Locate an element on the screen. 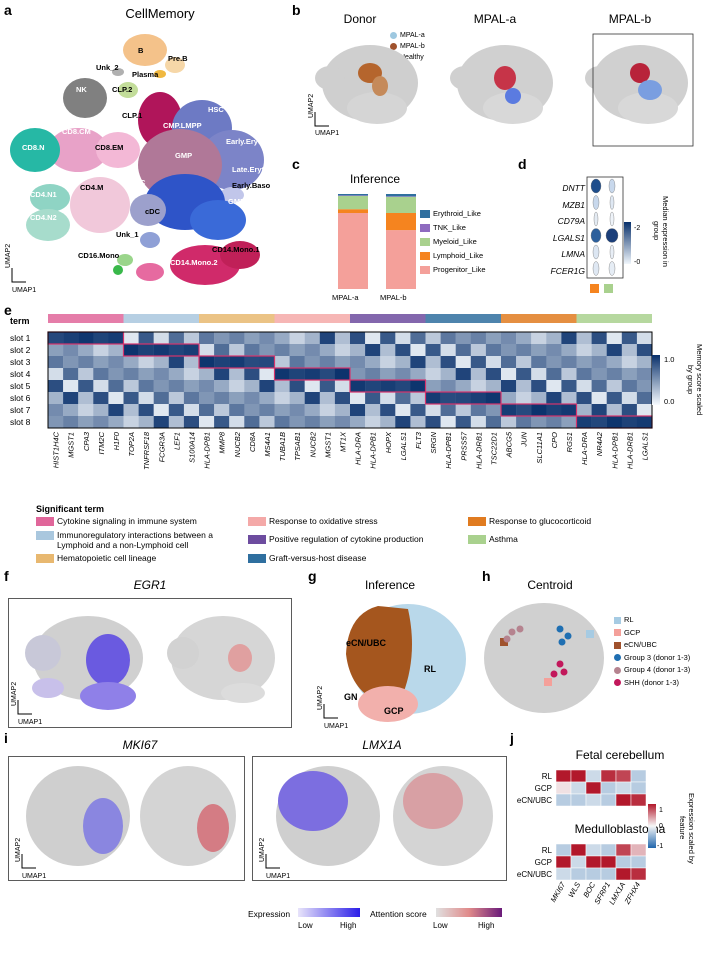  panel-j-colorbar is located at coordinates (652, 826).